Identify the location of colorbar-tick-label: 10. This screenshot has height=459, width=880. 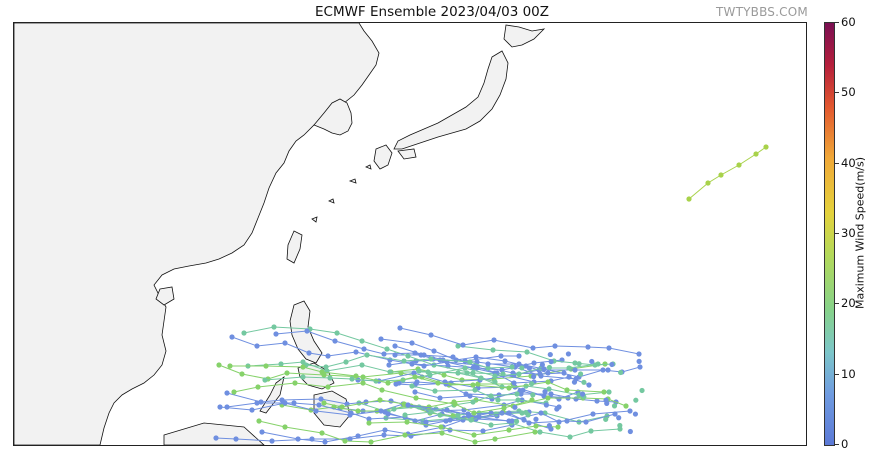
(848, 373).